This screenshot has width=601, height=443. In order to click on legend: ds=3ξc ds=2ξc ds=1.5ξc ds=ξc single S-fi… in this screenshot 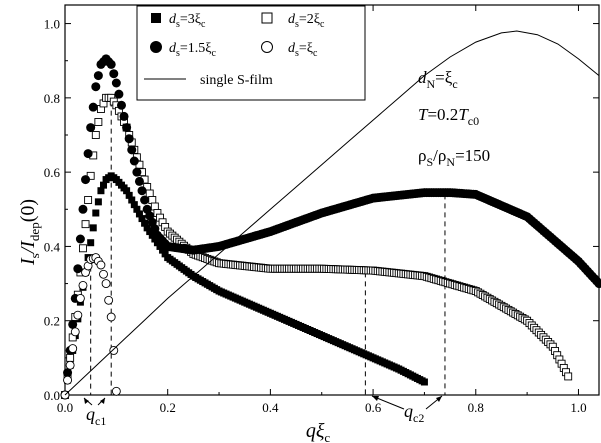, I will do `click(251, 53)`.